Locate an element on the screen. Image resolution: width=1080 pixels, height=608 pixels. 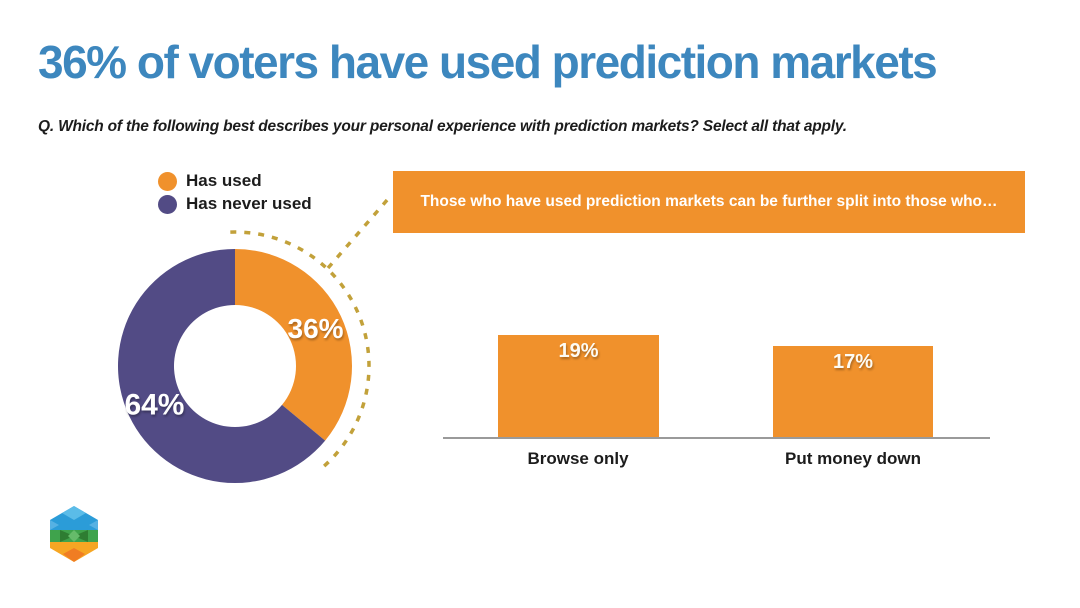
legend-swatch-has-used-icon is located at coordinates (167, 181).